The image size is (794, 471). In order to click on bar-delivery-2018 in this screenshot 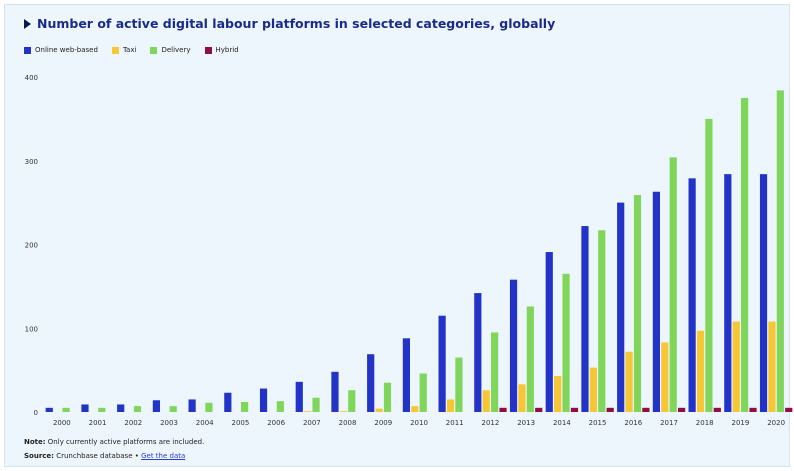, I will do `click(709, 265)`.